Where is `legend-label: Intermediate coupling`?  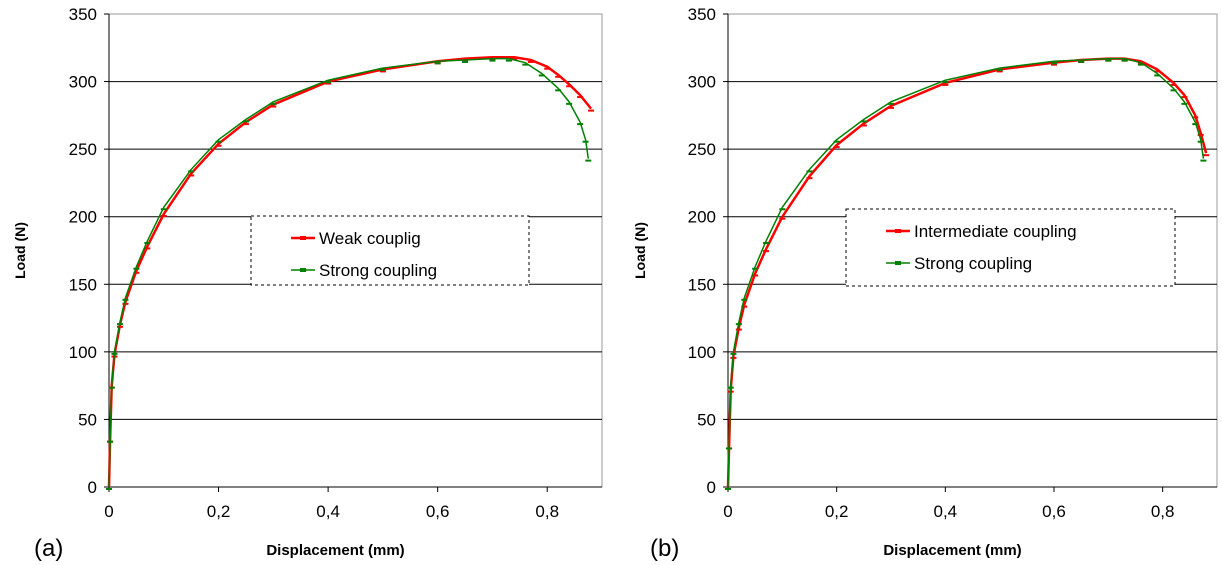
legend-label: Intermediate coupling is located at coordinates (995, 231).